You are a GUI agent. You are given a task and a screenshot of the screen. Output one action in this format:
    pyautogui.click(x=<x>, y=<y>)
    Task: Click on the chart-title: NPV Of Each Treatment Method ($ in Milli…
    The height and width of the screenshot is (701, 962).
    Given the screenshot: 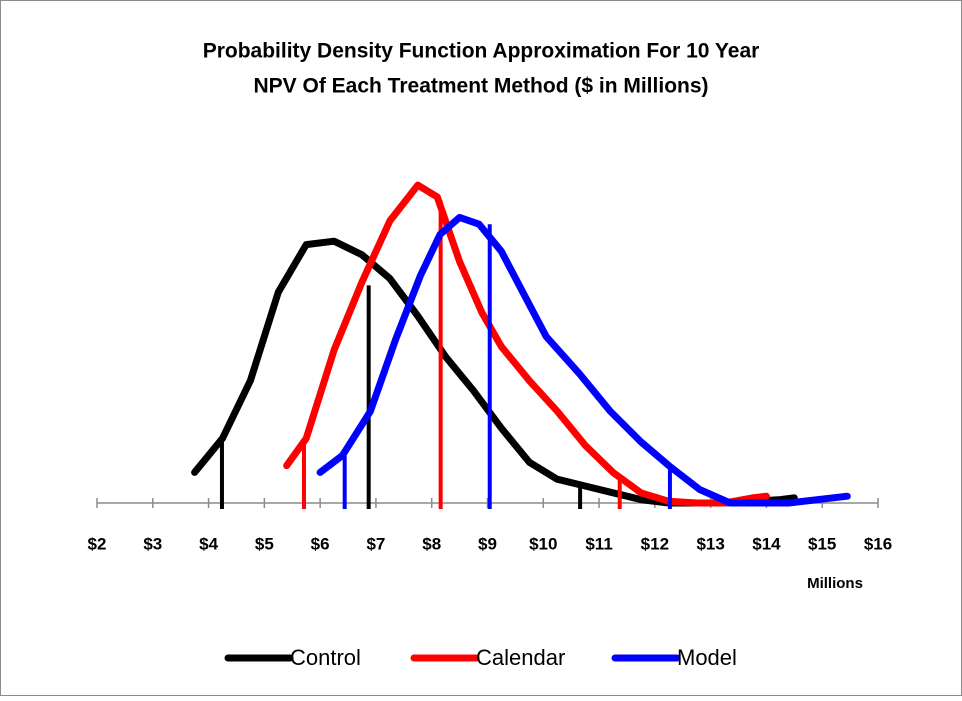 What is the action you would take?
    pyautogui.click(x=480, y=86)
    